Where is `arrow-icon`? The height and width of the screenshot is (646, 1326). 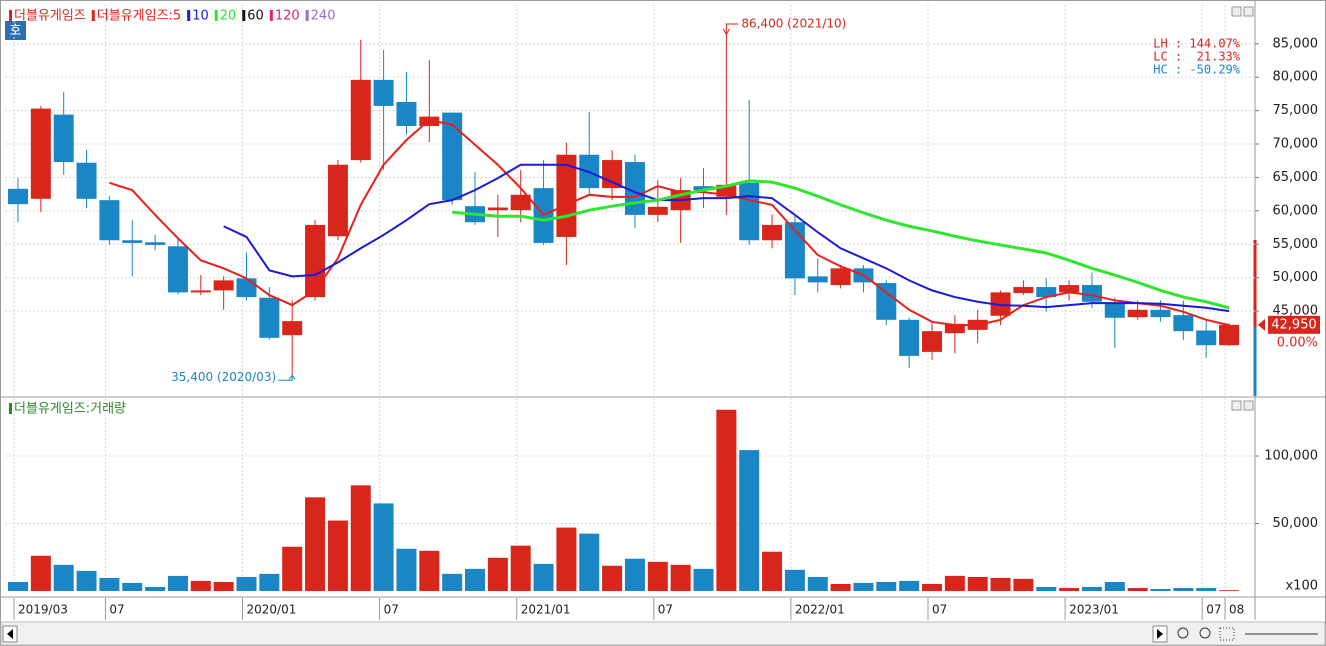
arrow-icon is located at coordinates (1160, 634).